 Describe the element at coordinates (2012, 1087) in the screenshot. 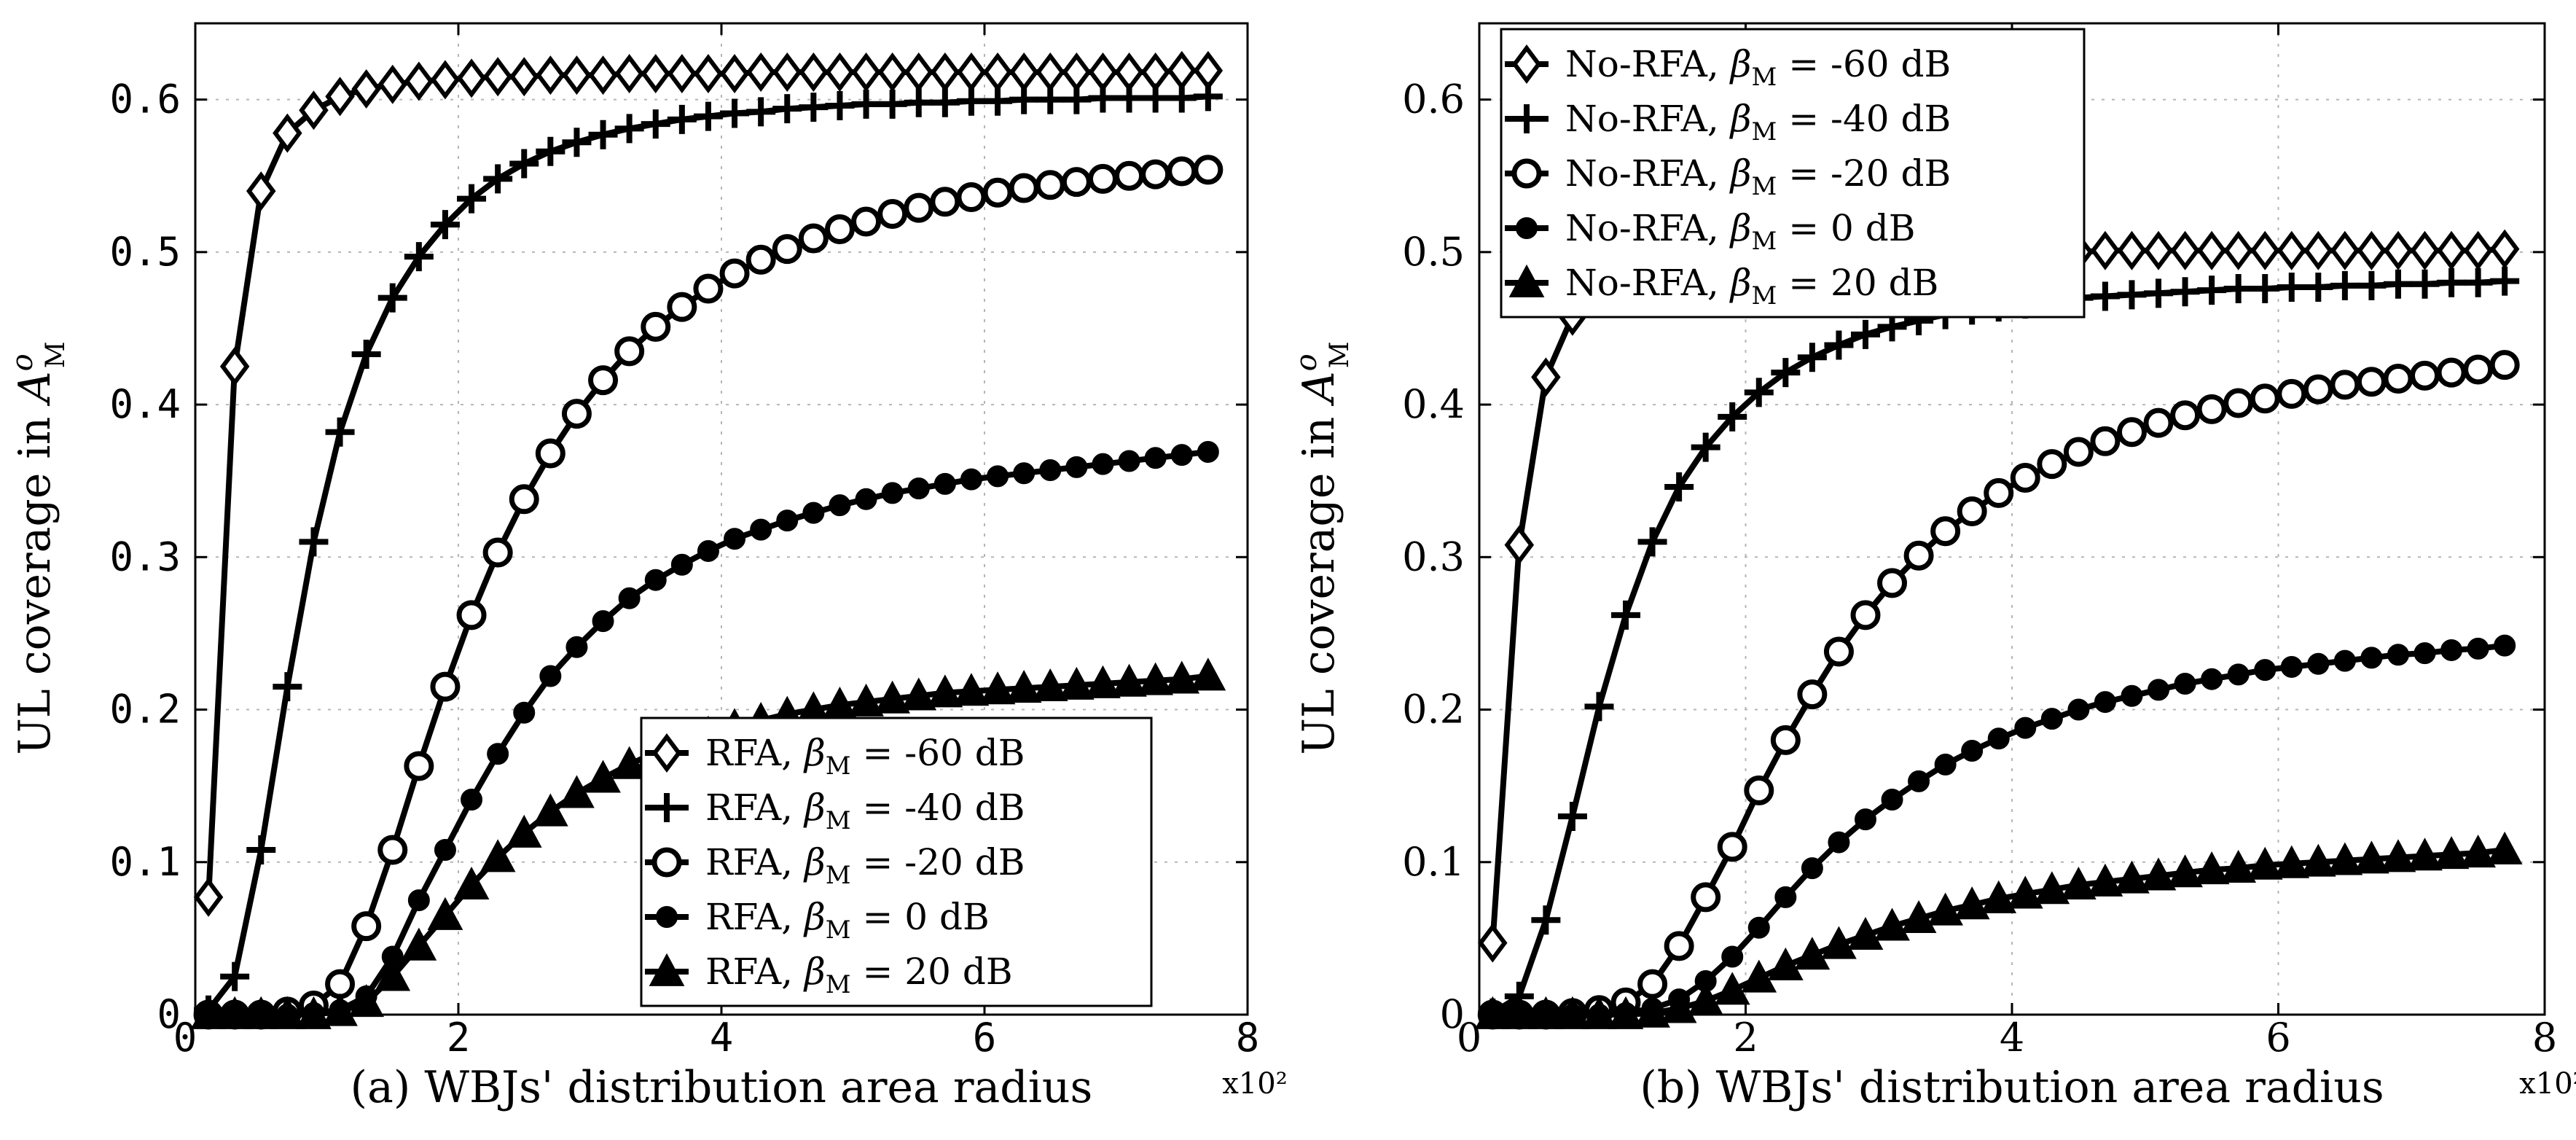

I see `x-axis-label-b: (b) WBJs' distribution area radius` at that location.